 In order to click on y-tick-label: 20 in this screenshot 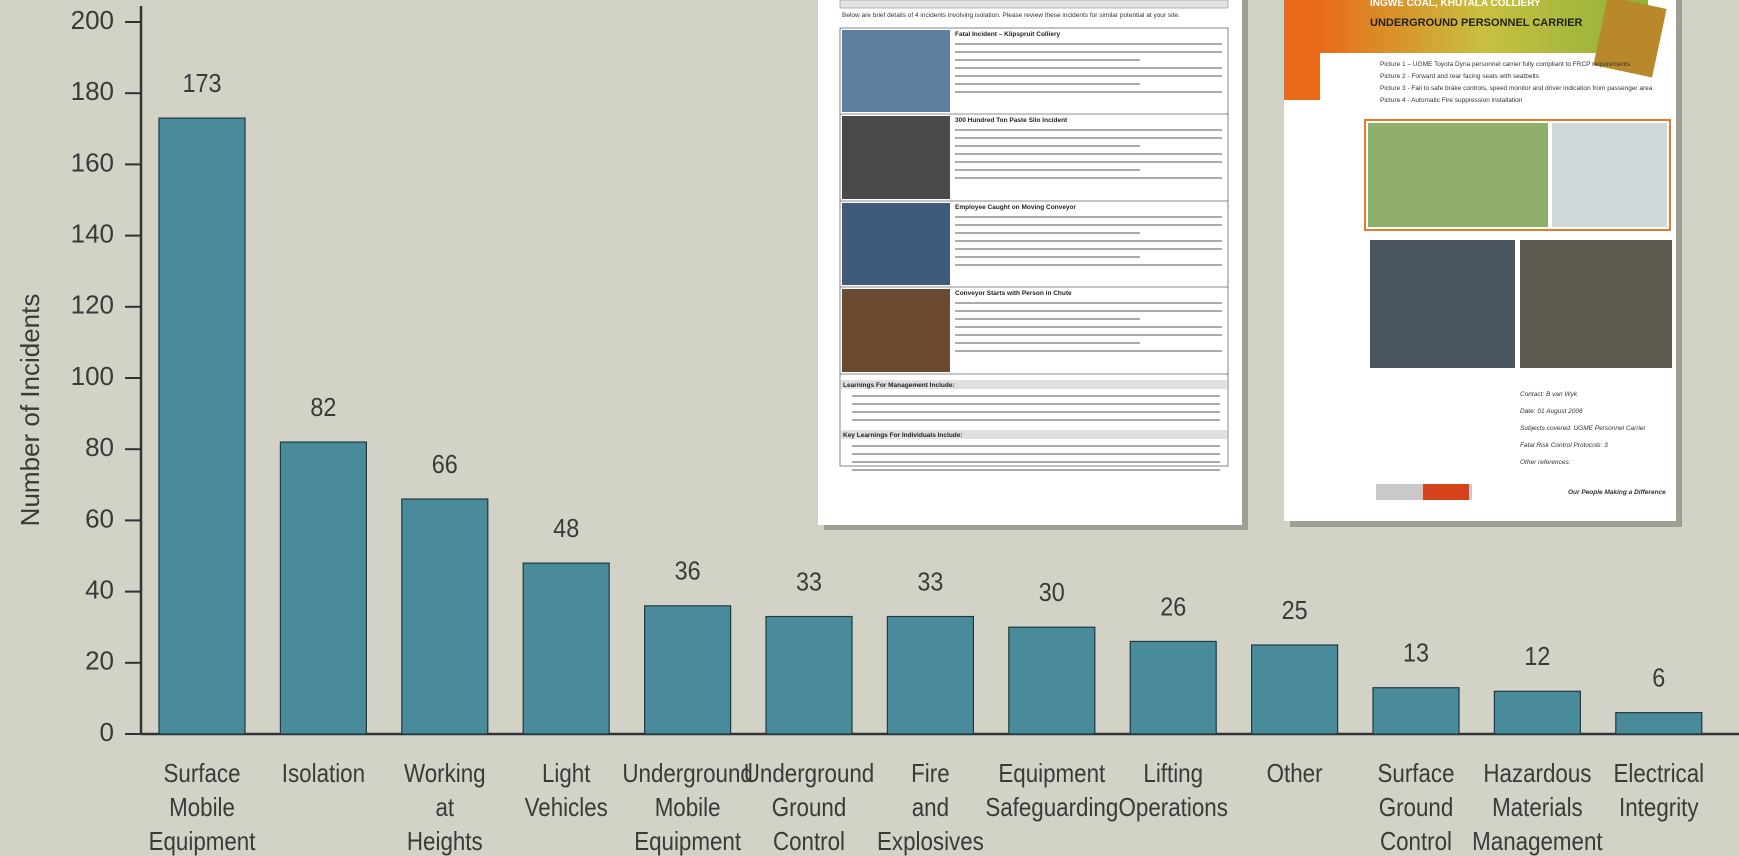, I will do `click(99, 661)`.